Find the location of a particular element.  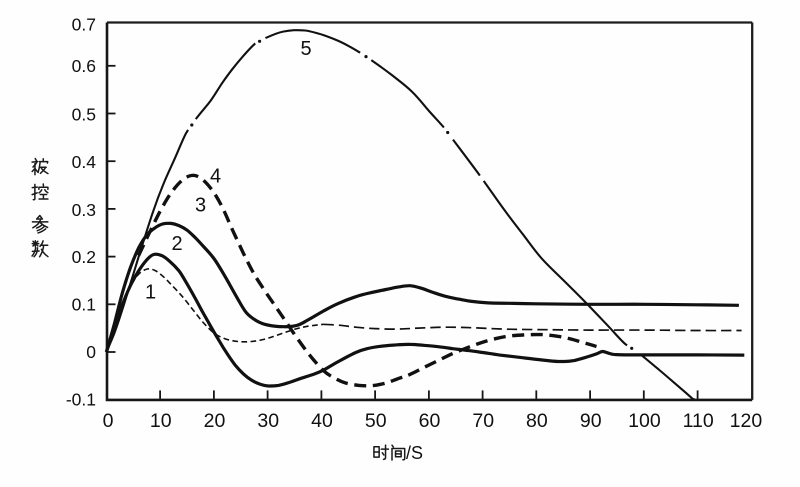

svg-text: 0.2 is located at coordinates (84, 257).